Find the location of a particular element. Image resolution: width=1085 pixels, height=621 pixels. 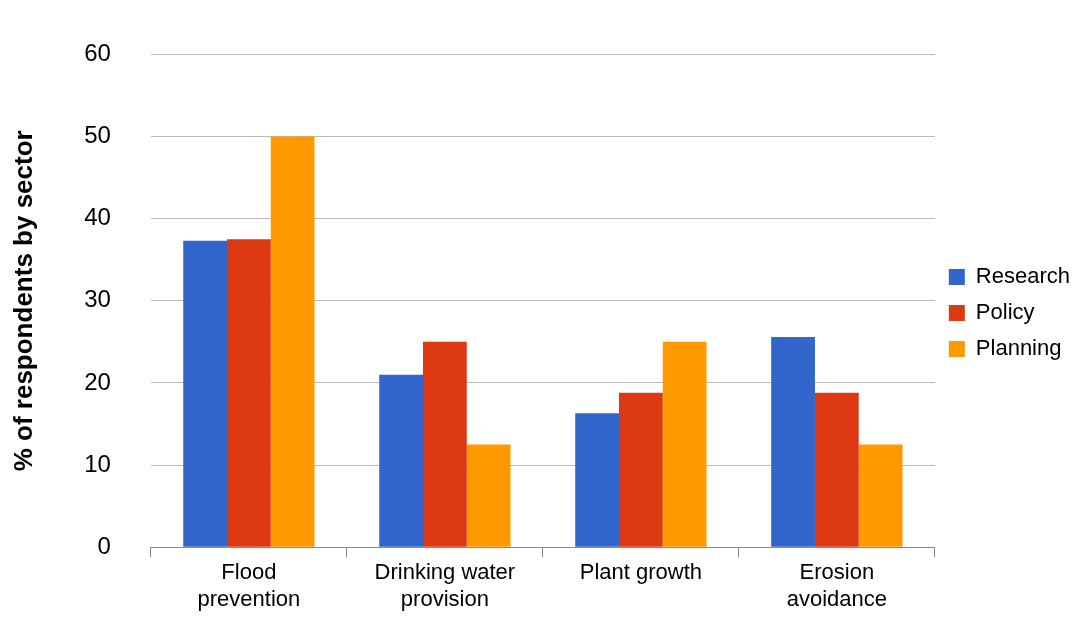

y-tick-label: 20 is located at coordinates (97, 381).